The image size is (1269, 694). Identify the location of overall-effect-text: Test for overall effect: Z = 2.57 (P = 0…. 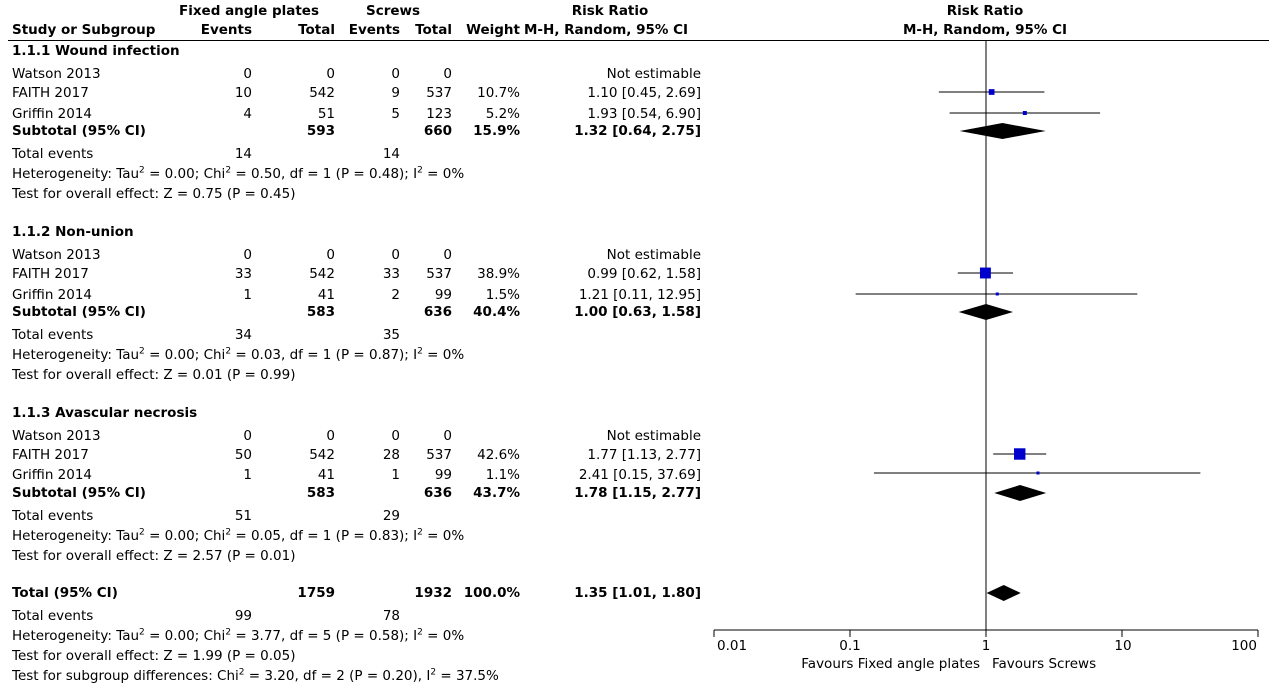
(154, 556).